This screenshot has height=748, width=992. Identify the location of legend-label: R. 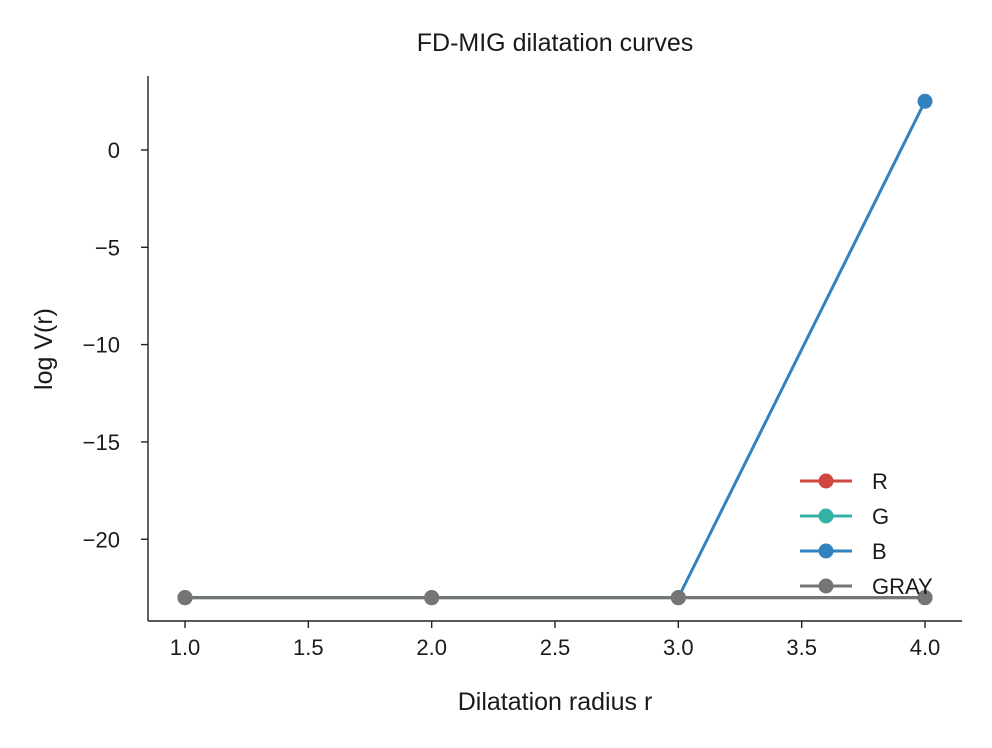
(880, 481).